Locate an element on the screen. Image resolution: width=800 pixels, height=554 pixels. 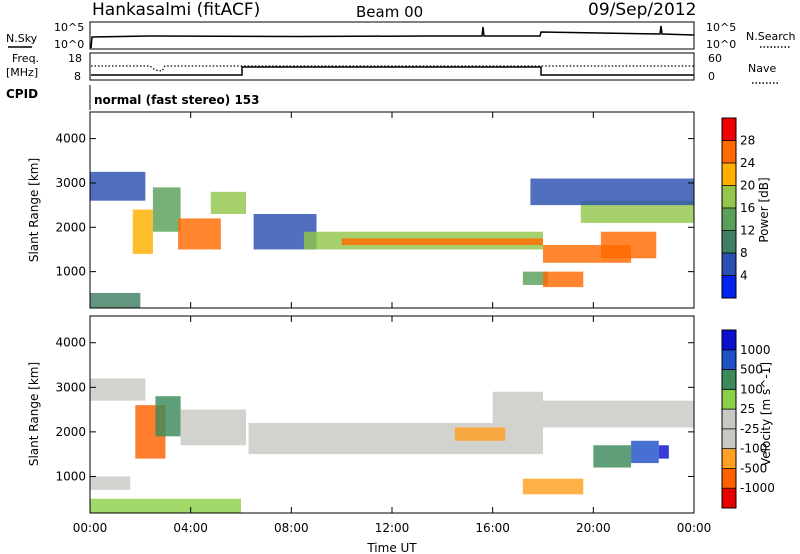
velocity-colorbar-tick-label-1: -500 is located at coordinates (753, 468).